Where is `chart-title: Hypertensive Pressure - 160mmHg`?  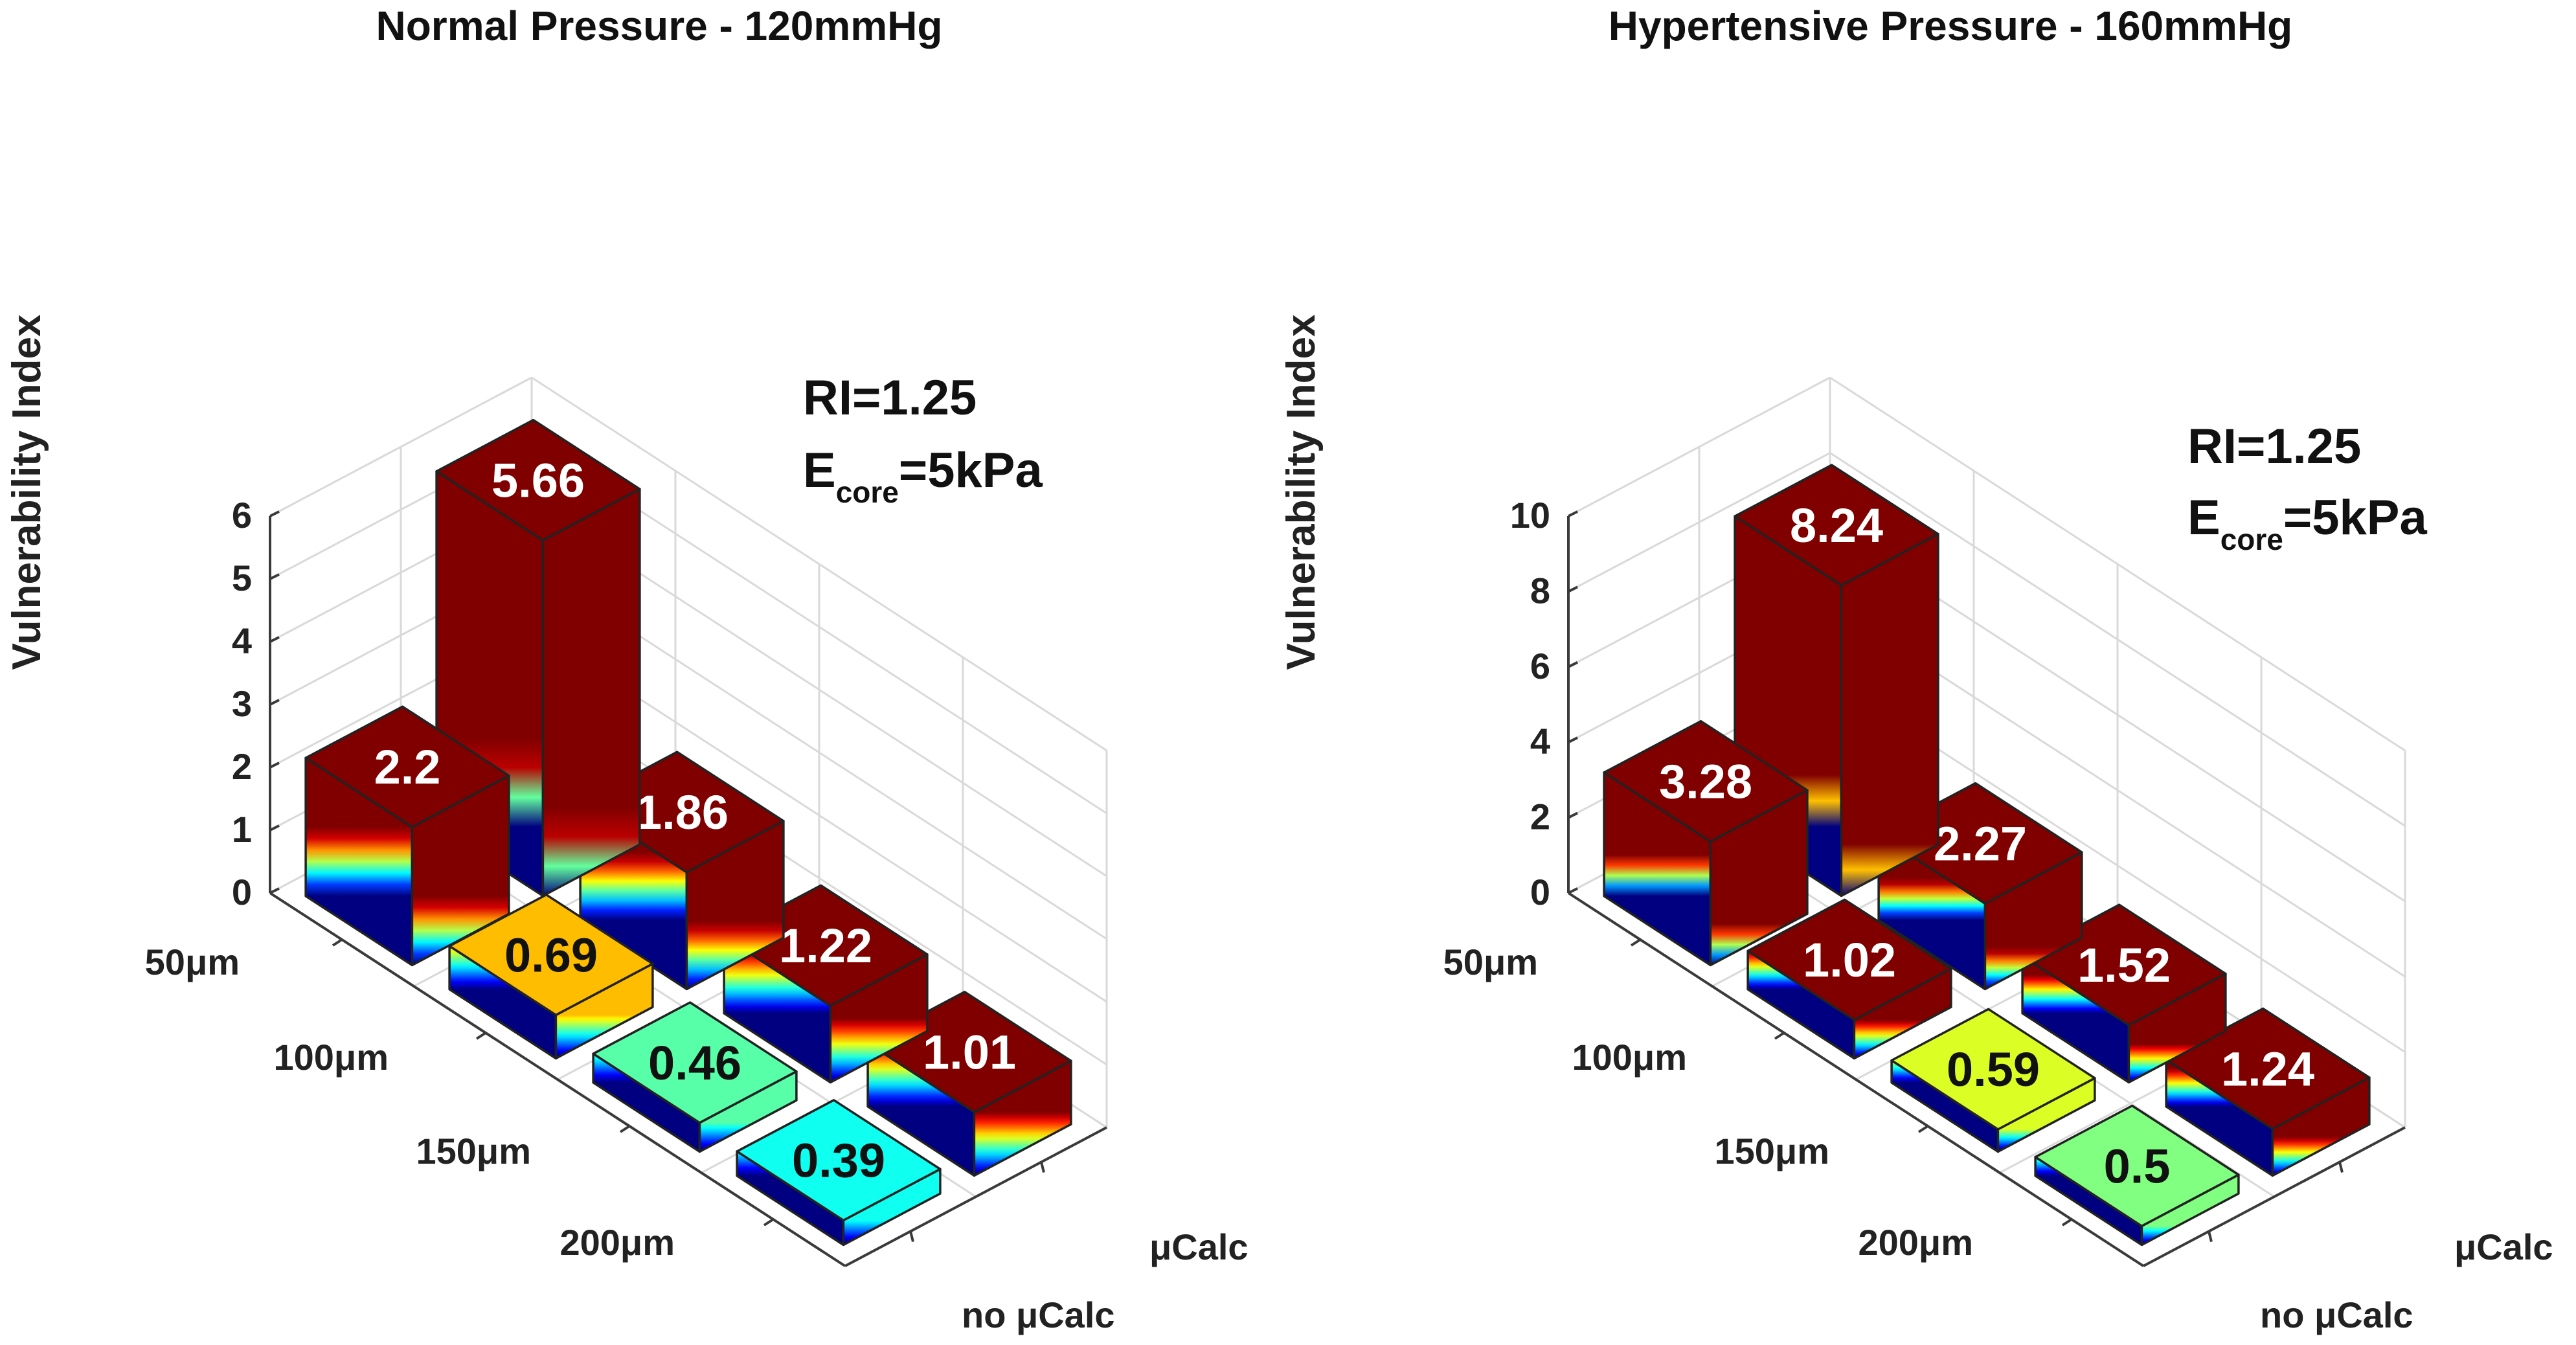 chart-title: Hypertensive Pressure - 160mmHg is located at coordinates (1951, 26).